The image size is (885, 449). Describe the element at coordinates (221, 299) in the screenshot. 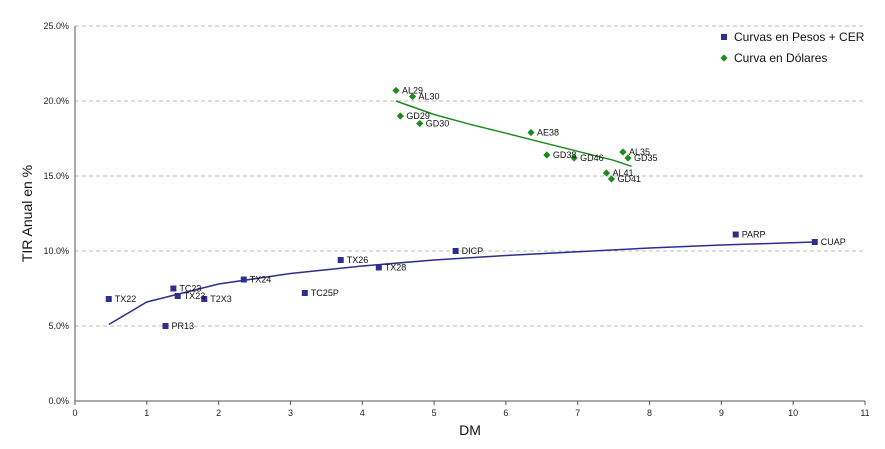

I see `point-label-t2x3: T2X3` at that location.